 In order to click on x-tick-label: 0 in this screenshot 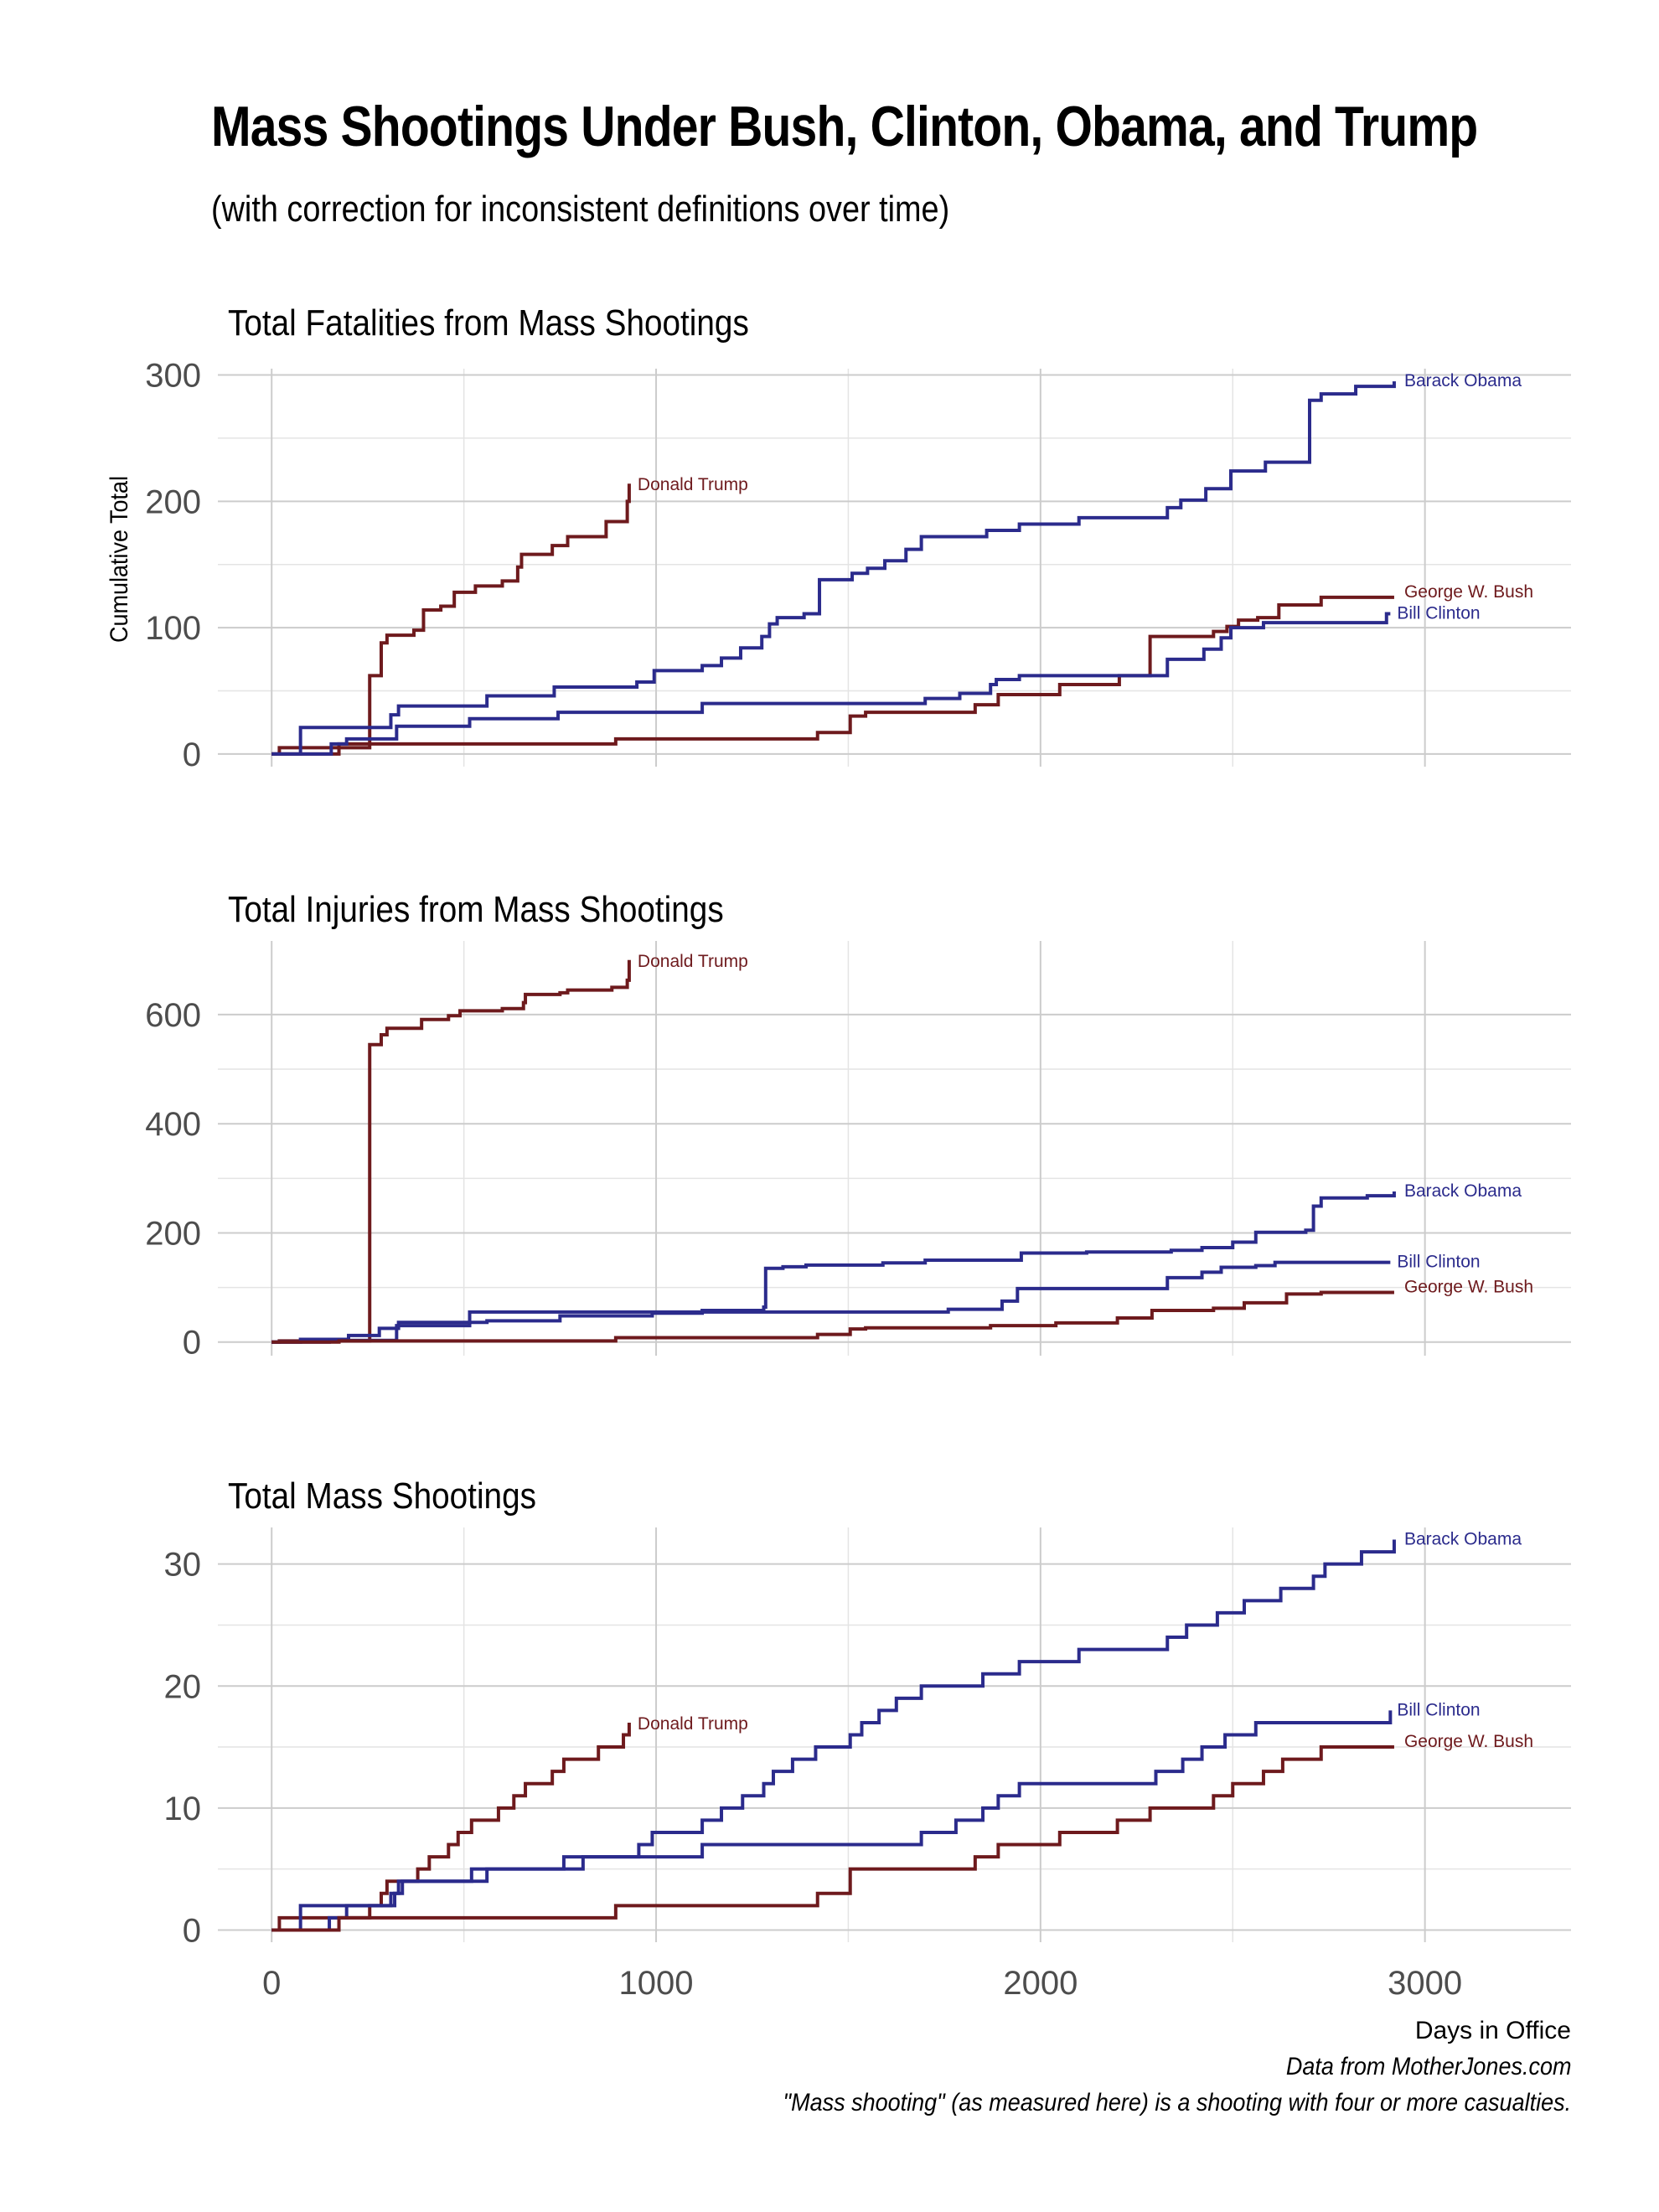, I will do `click(271, 1983)`.